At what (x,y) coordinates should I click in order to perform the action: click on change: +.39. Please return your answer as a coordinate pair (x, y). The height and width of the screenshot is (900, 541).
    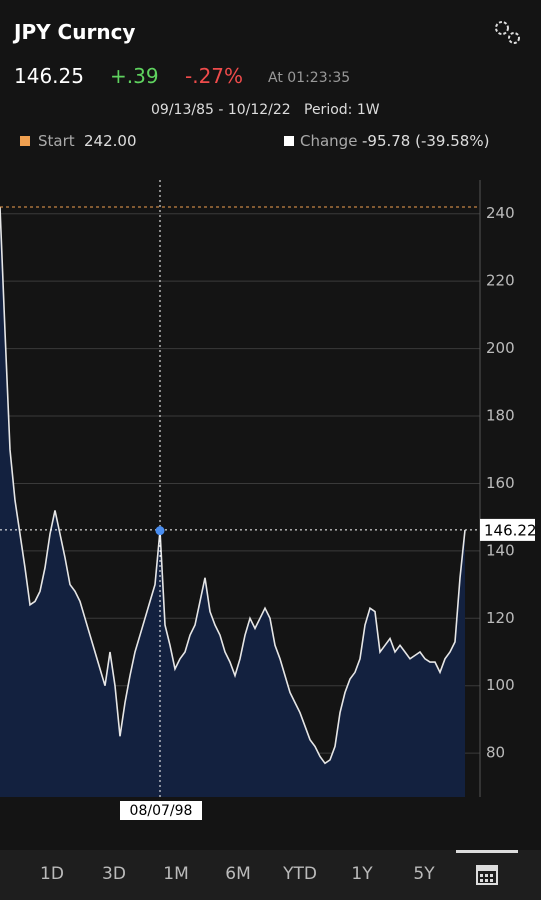
    Looking at the image, I should click on (134, 76).